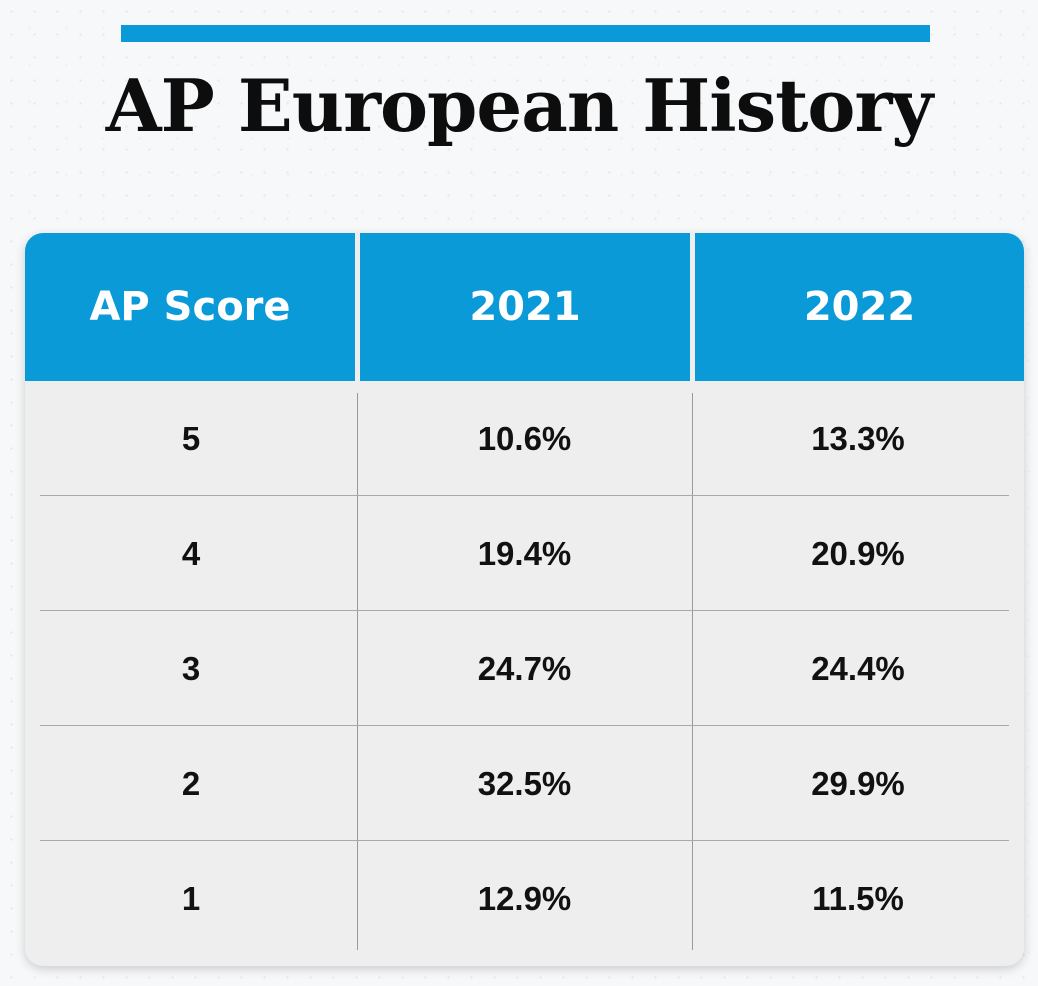  I want to click on column-header-2022: 2022, so click(859, 307).